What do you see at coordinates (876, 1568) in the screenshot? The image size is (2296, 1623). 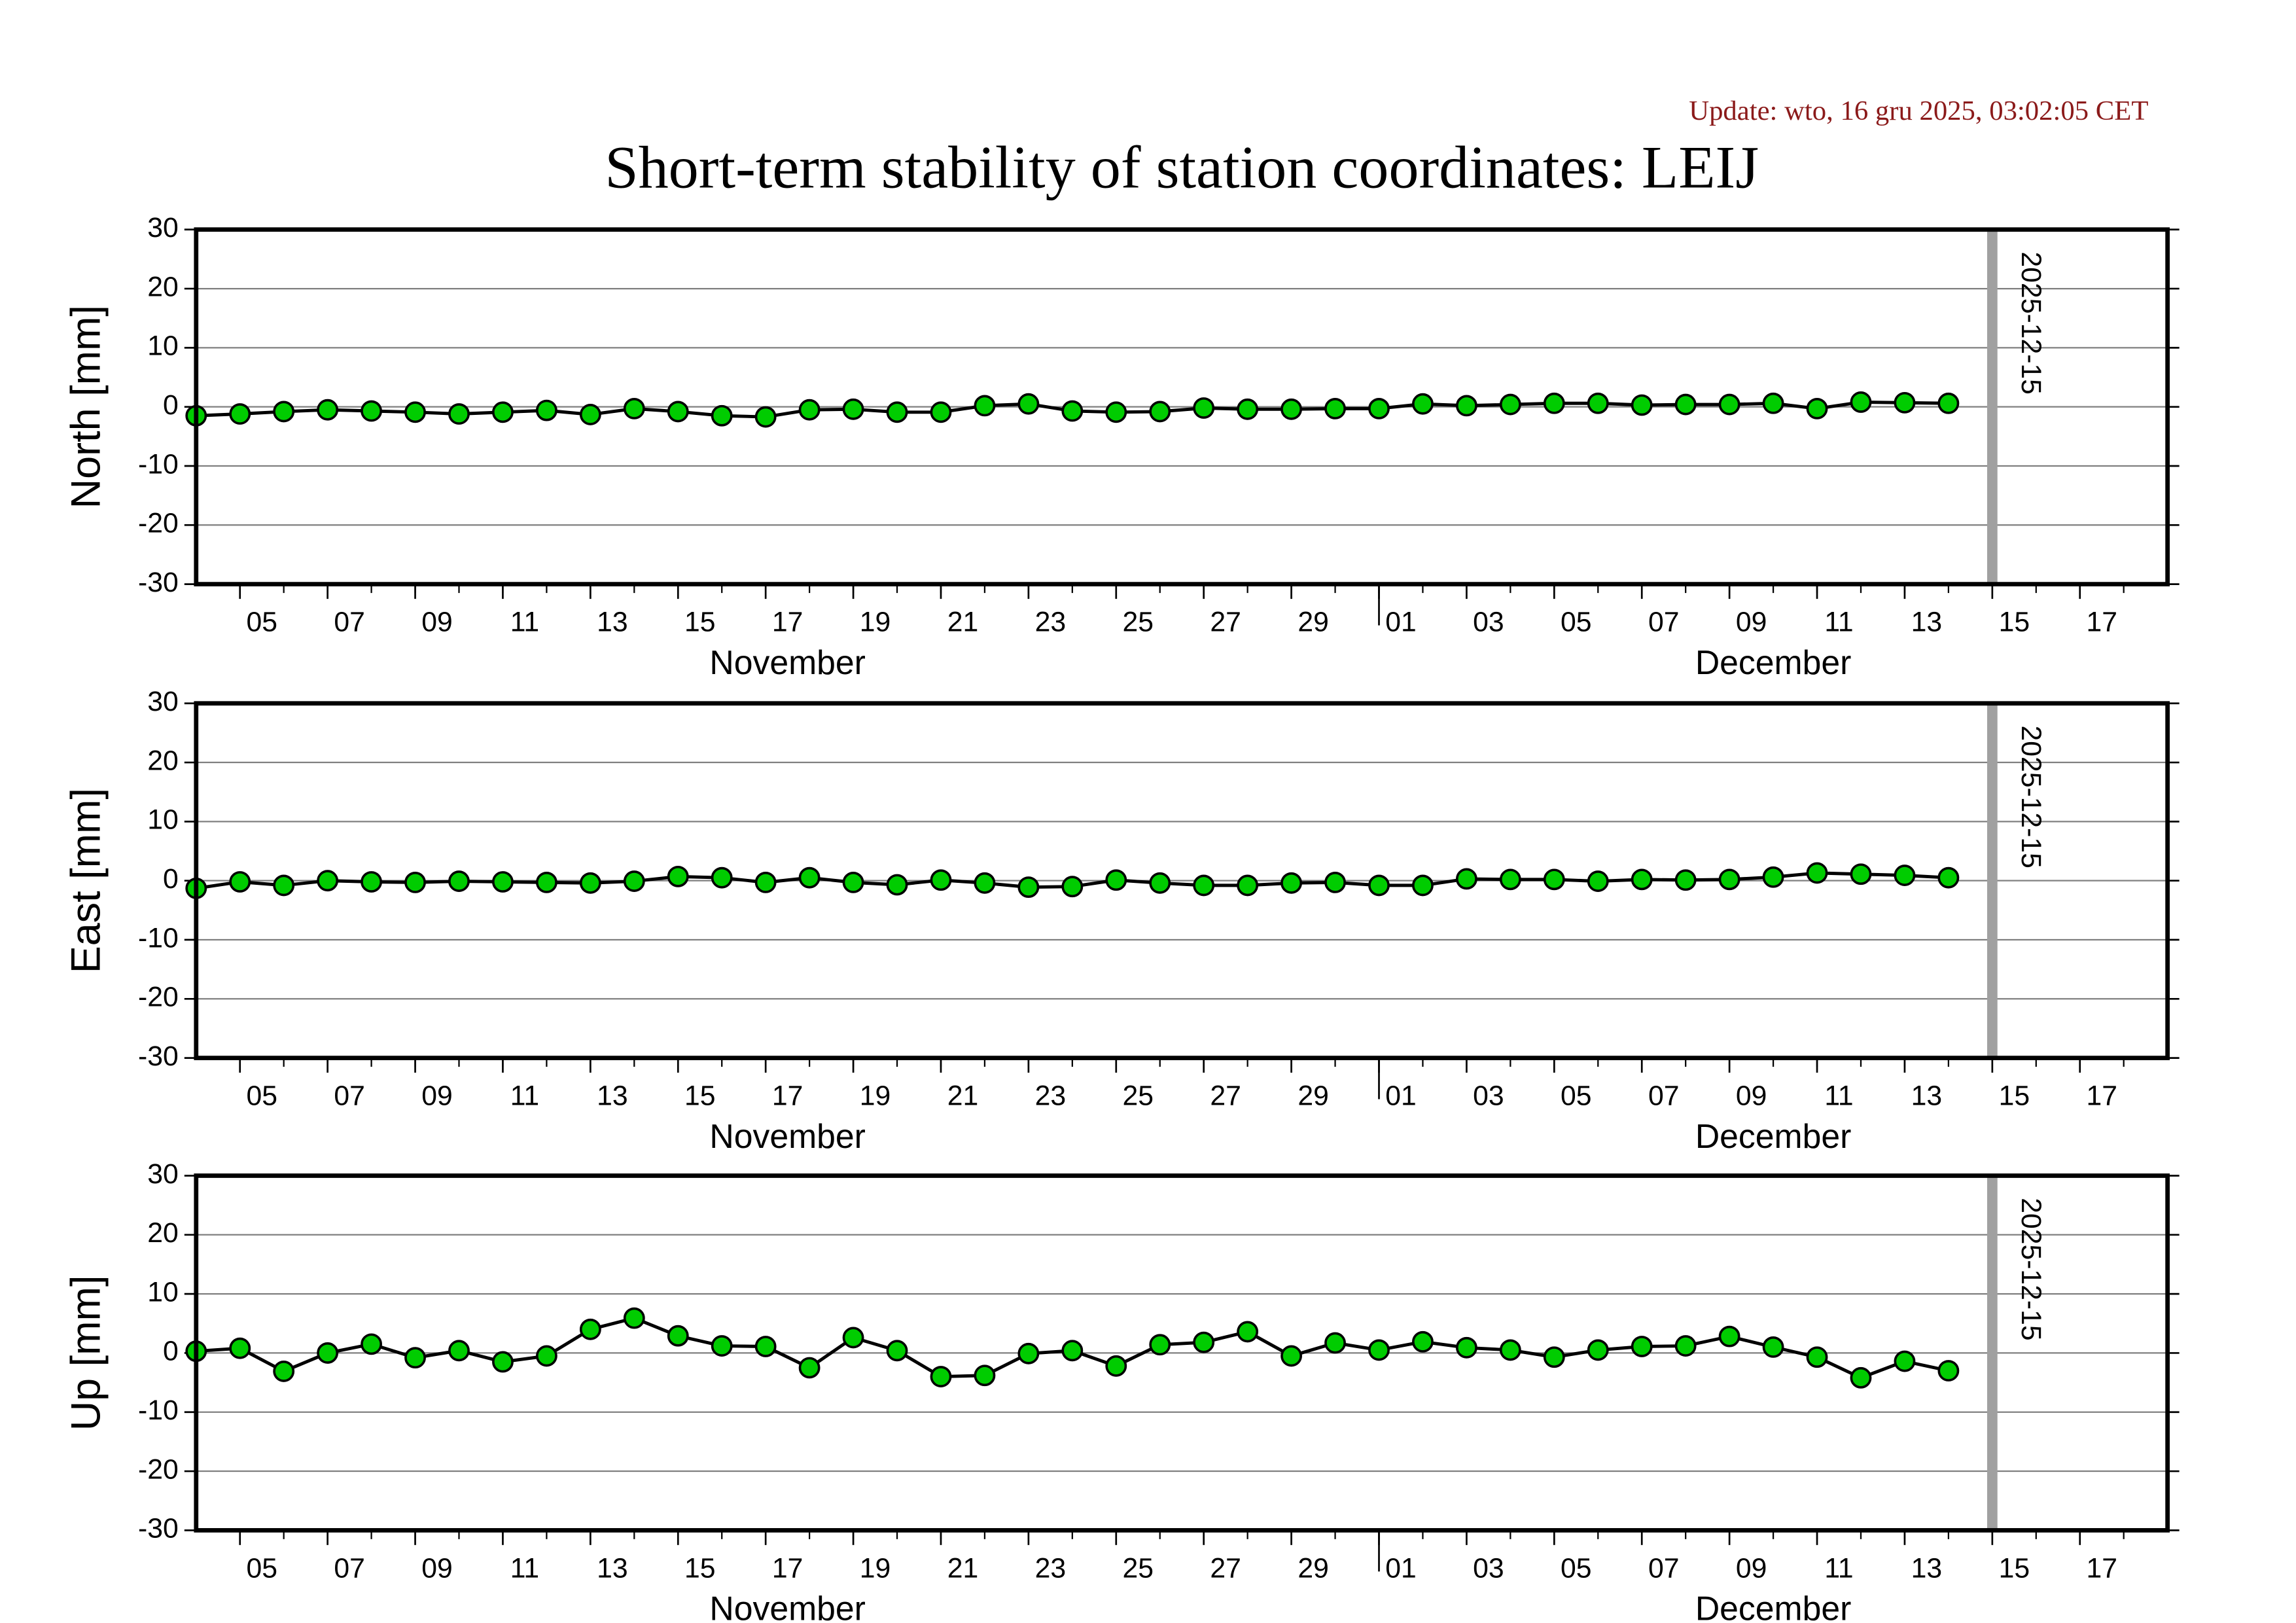 I see `x-tick-label: 19` at bounding box center [876, 1568].